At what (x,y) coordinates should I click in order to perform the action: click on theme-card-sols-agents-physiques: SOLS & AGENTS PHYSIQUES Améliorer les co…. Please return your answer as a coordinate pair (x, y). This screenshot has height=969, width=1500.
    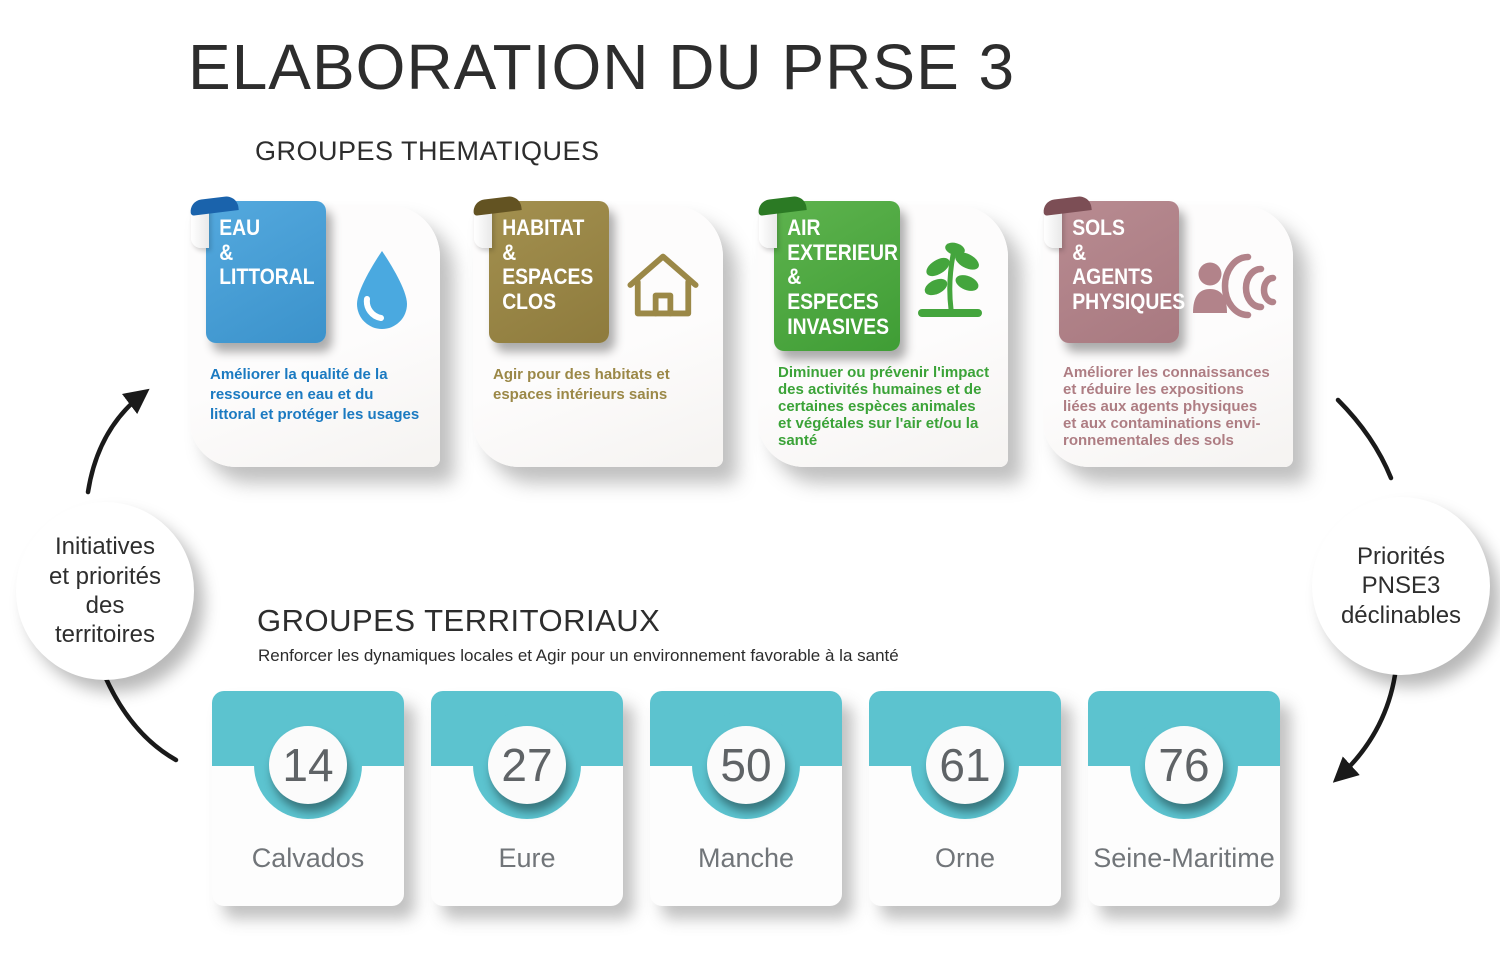
    Looking at the image, I should click on (1167, 331).